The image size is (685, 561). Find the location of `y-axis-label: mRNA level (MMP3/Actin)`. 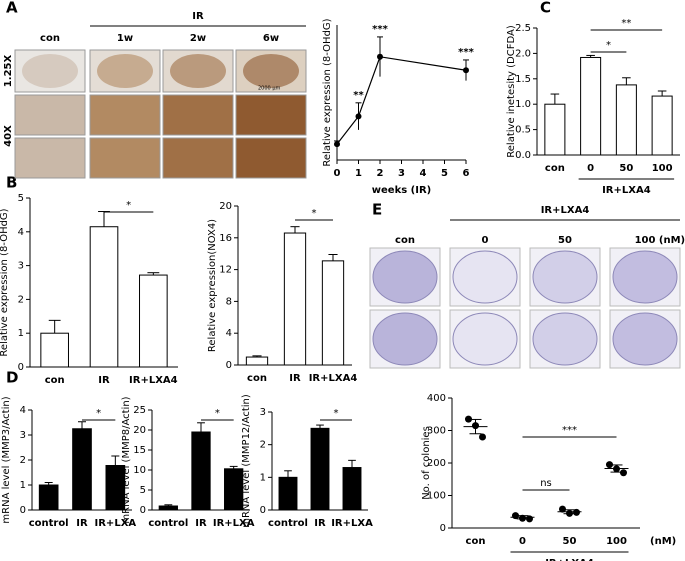

y-axis-label: mRNA level (MMP3/Actin) is located at coordinates (6, 459).